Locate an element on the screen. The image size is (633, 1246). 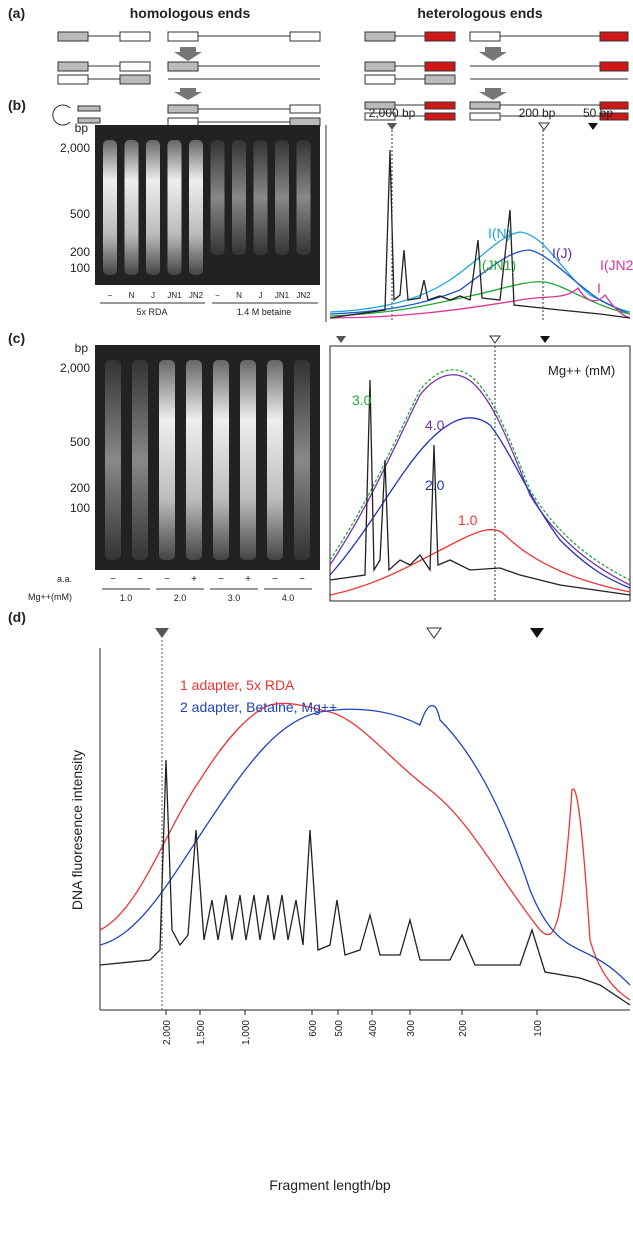
lane-labels: − N J JN1 JN2 − N J JN1 JN2 5x RDA 1.4 M betaine is located at coordinates (209, 304).